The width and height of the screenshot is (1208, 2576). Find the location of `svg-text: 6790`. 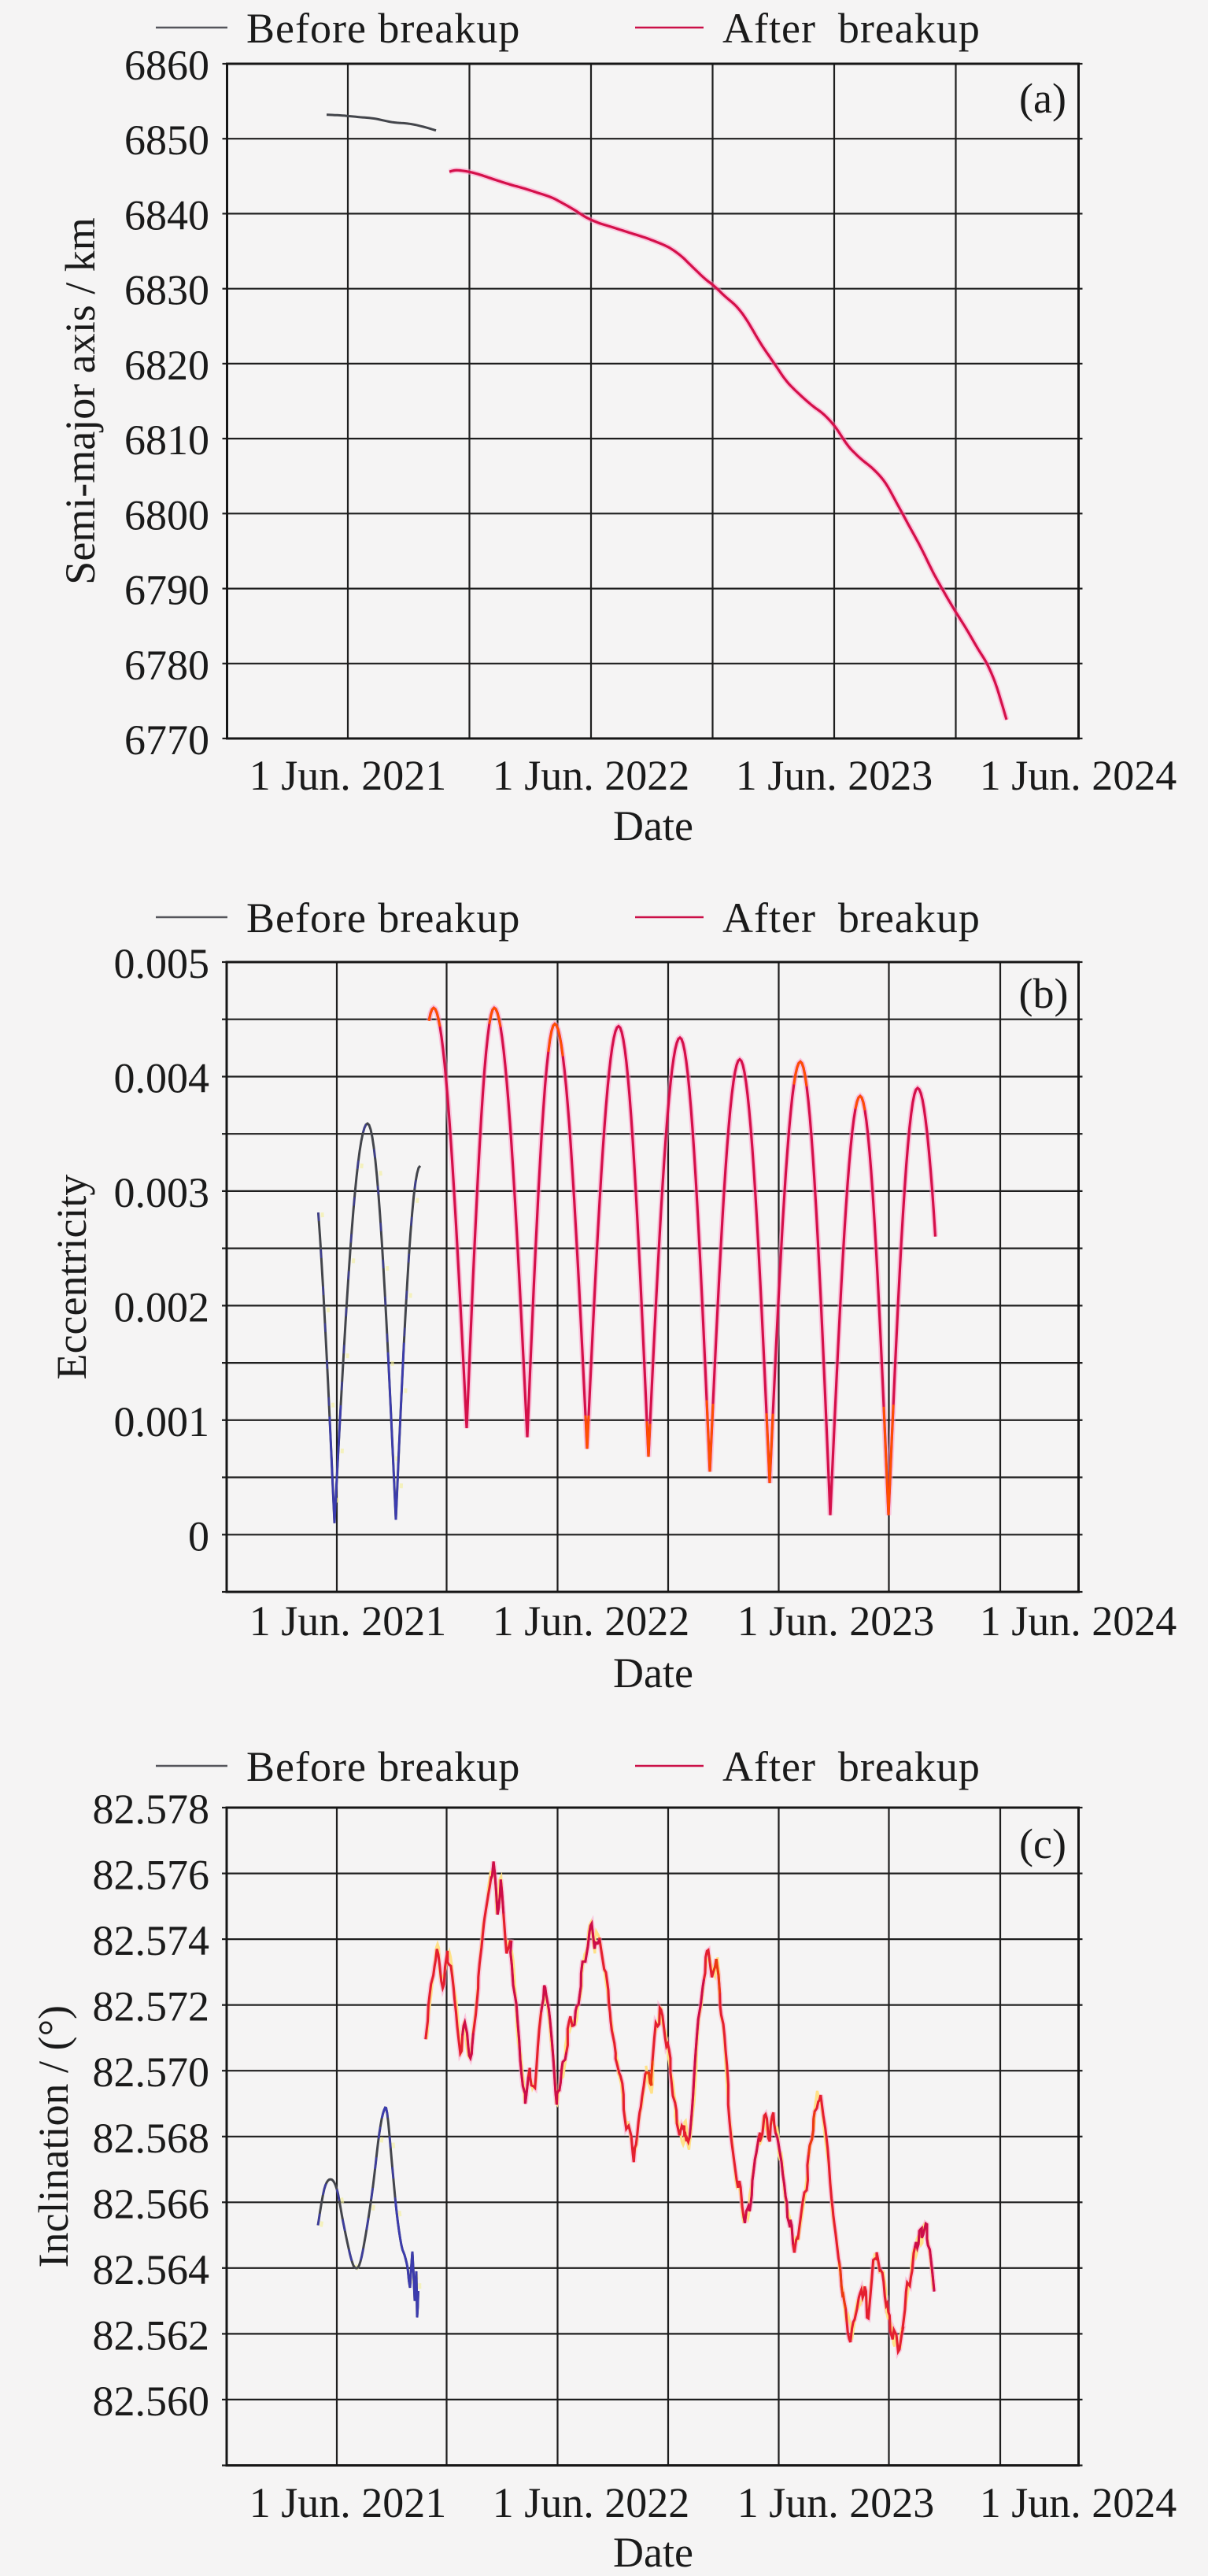

svg-text: 6790 is located at coordinates (167, 590).